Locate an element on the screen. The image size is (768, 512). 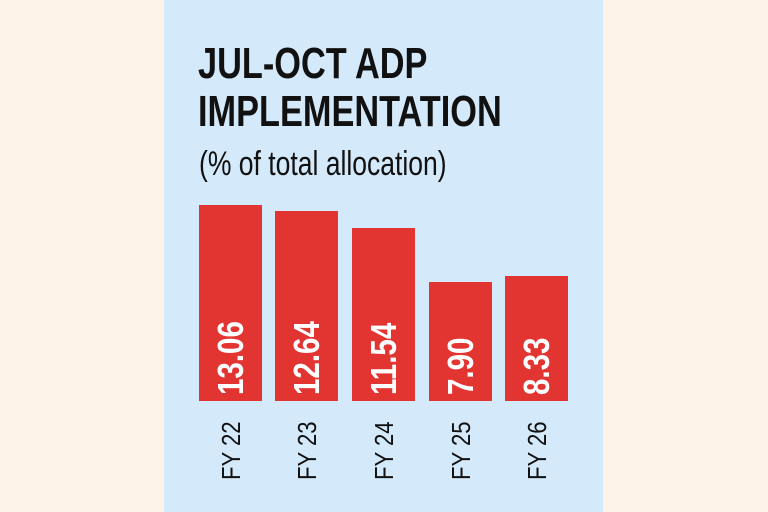
bar-fy25: 7.90 is located at coordinates (460, 341).